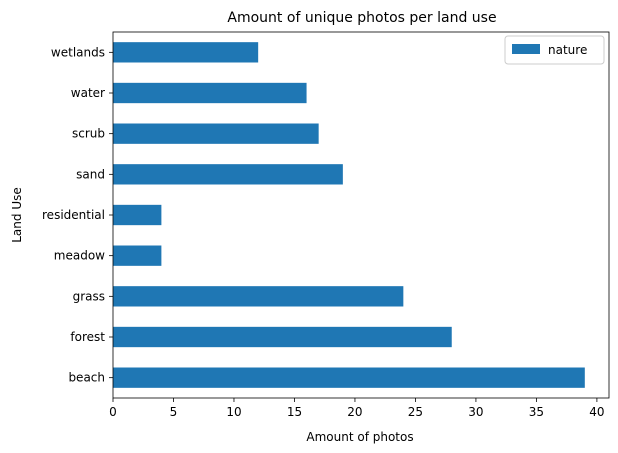 This screenshot has width=618, height=453. Describe the element at coordinates (233, 412) in the screenshot. I see `x-tick-label: 10` at that location.